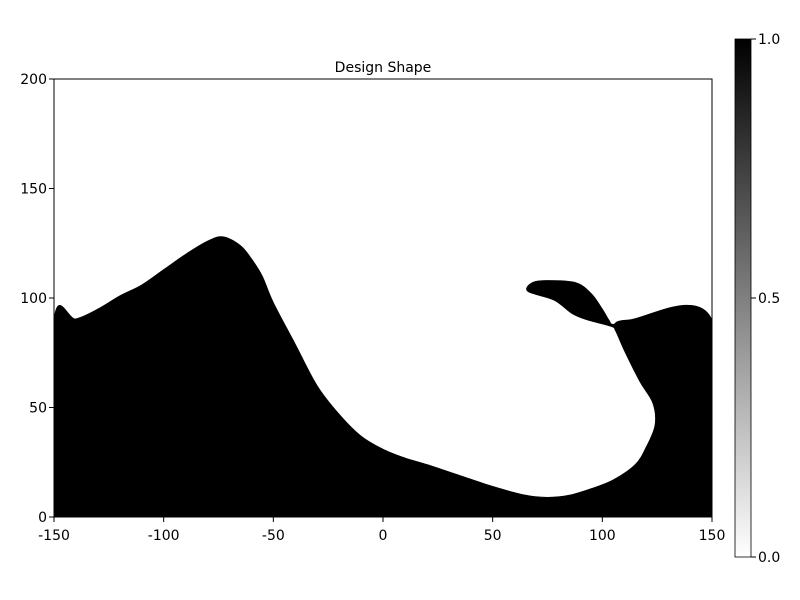 The width and height of the screenshot is (800, 600). What do you see at coordinates (769, 299) in the screenshot?
I see `colorbar-tick-label: 0.5` at bounding box center [769, 299].